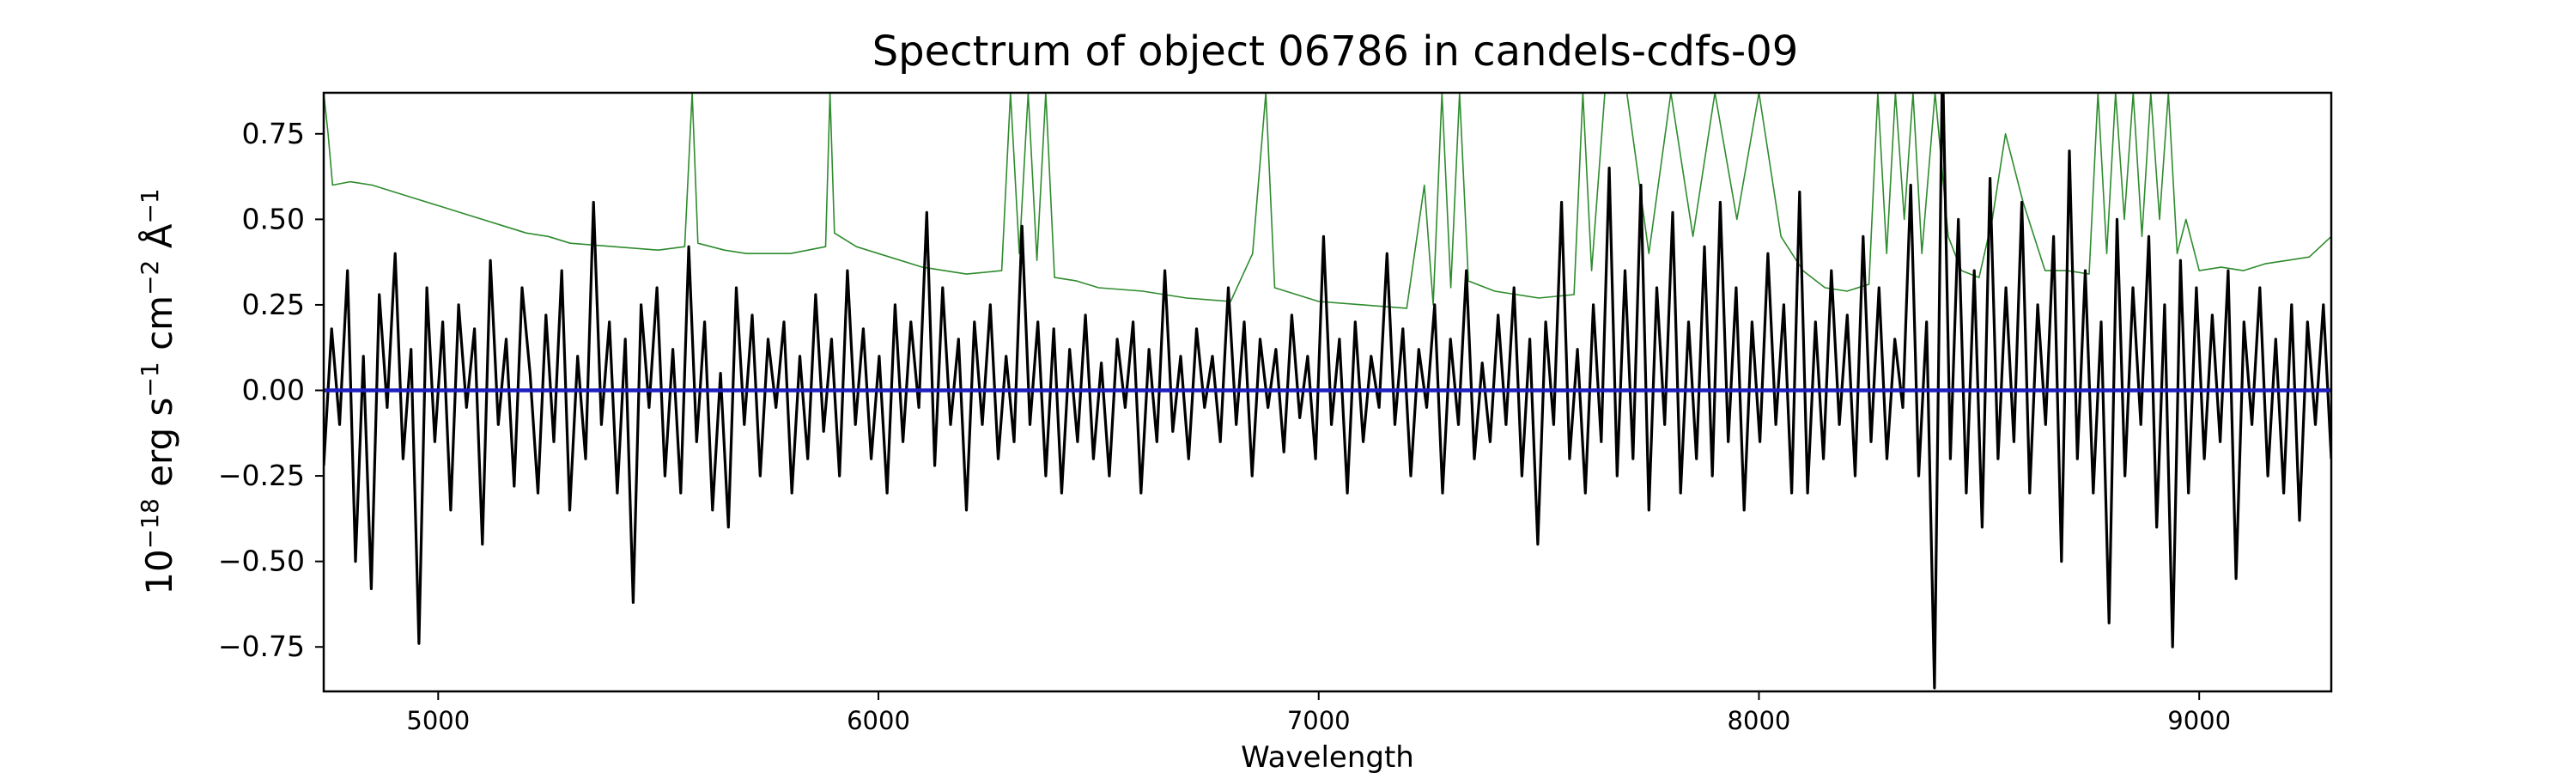  I want to click on y-label-exp4: −1, so click(150, 205).